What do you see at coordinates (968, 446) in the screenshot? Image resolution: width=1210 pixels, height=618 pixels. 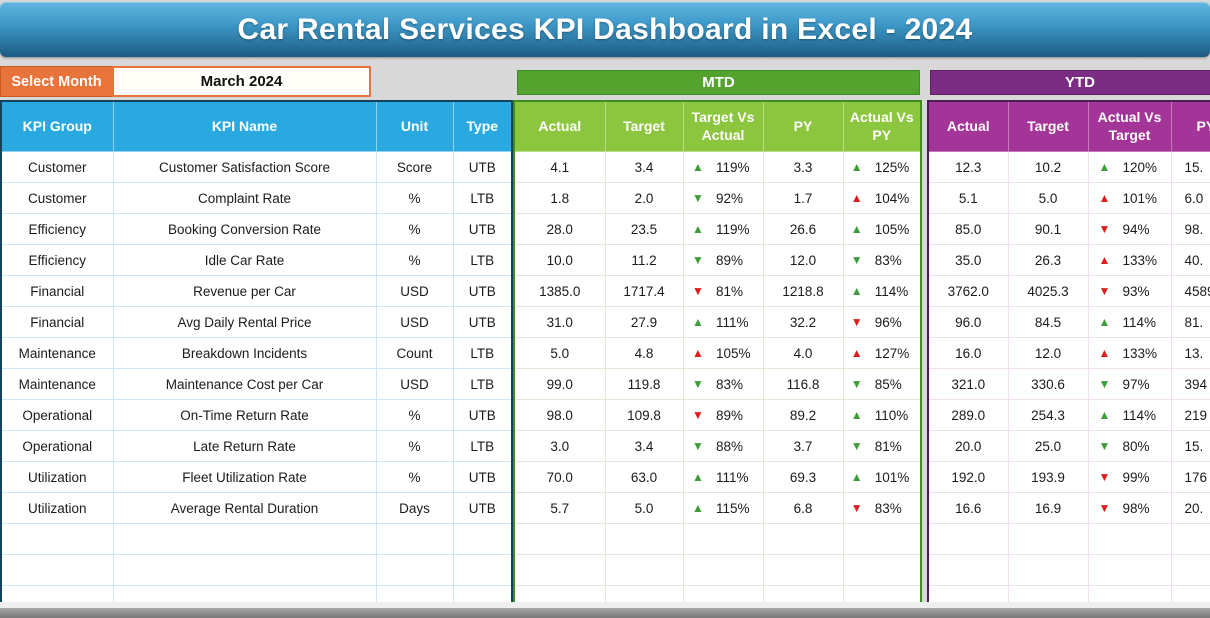 I see `ytd-actual-cell: 20.0` at bounding box center [968, 446].